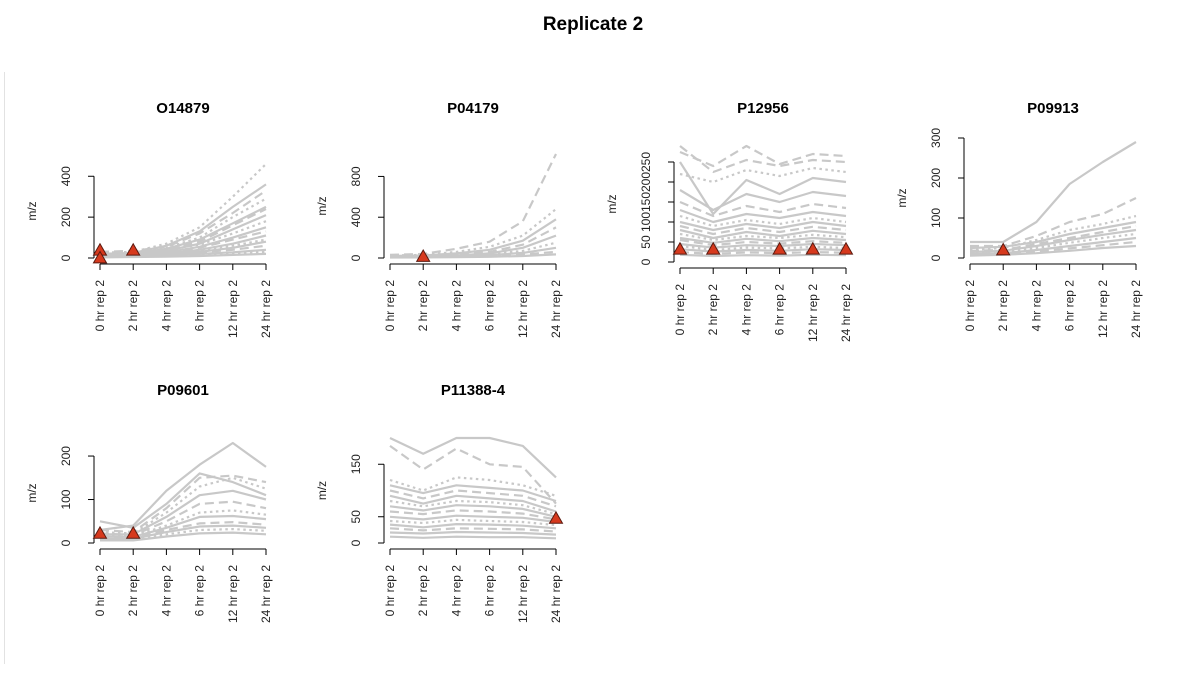 The width and height of the screenshot is (1186, 693). I want to click on panel-title: P12956, so click(763, 108).